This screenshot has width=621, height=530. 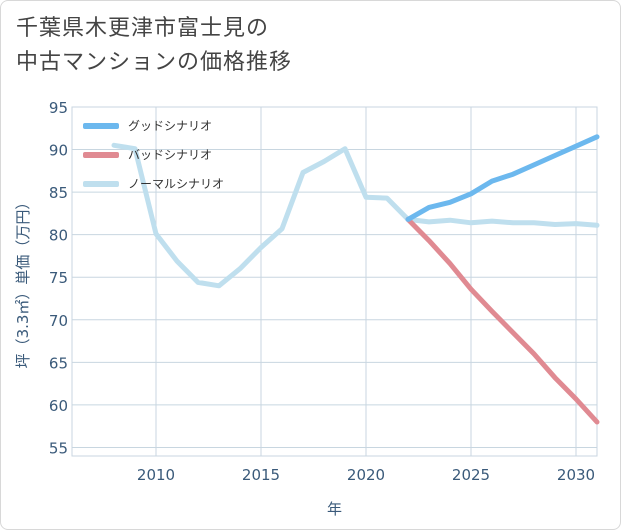 I want to click on legend-label: バッドシナリオ, so click(x=170, y=155).